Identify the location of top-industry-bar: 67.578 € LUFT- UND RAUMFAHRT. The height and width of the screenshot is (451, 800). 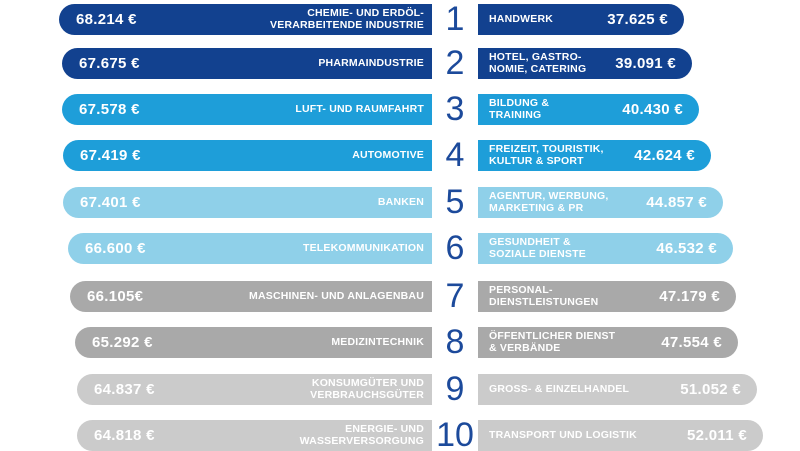
(247, 109).